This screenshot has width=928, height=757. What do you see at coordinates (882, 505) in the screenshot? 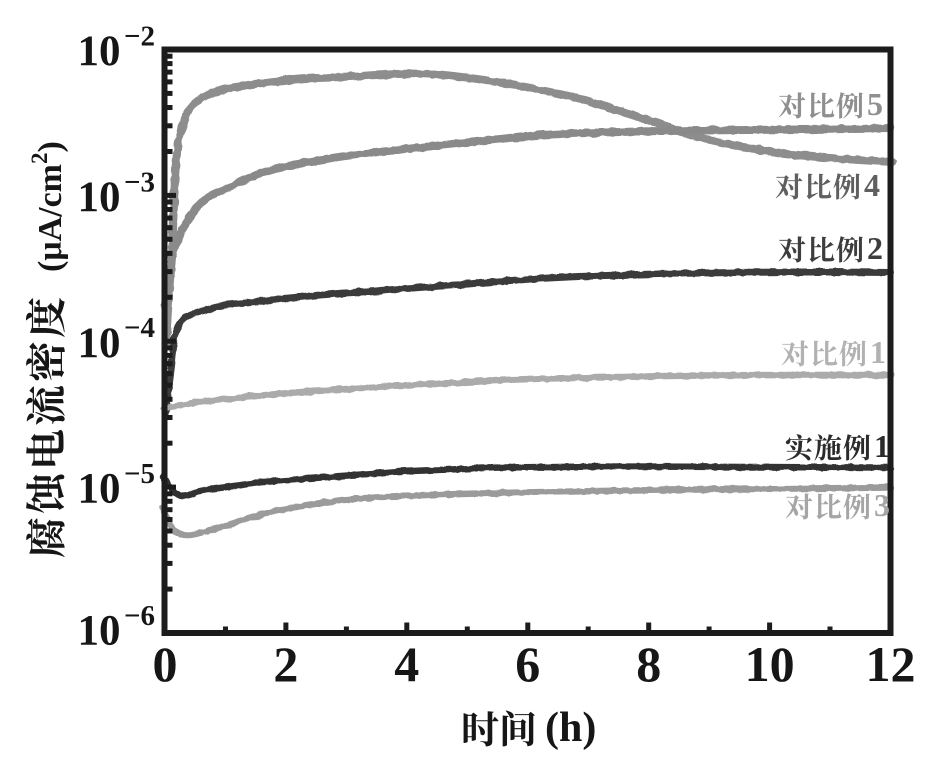
I see `svg-text: 3` at bounding box center [882, 505].